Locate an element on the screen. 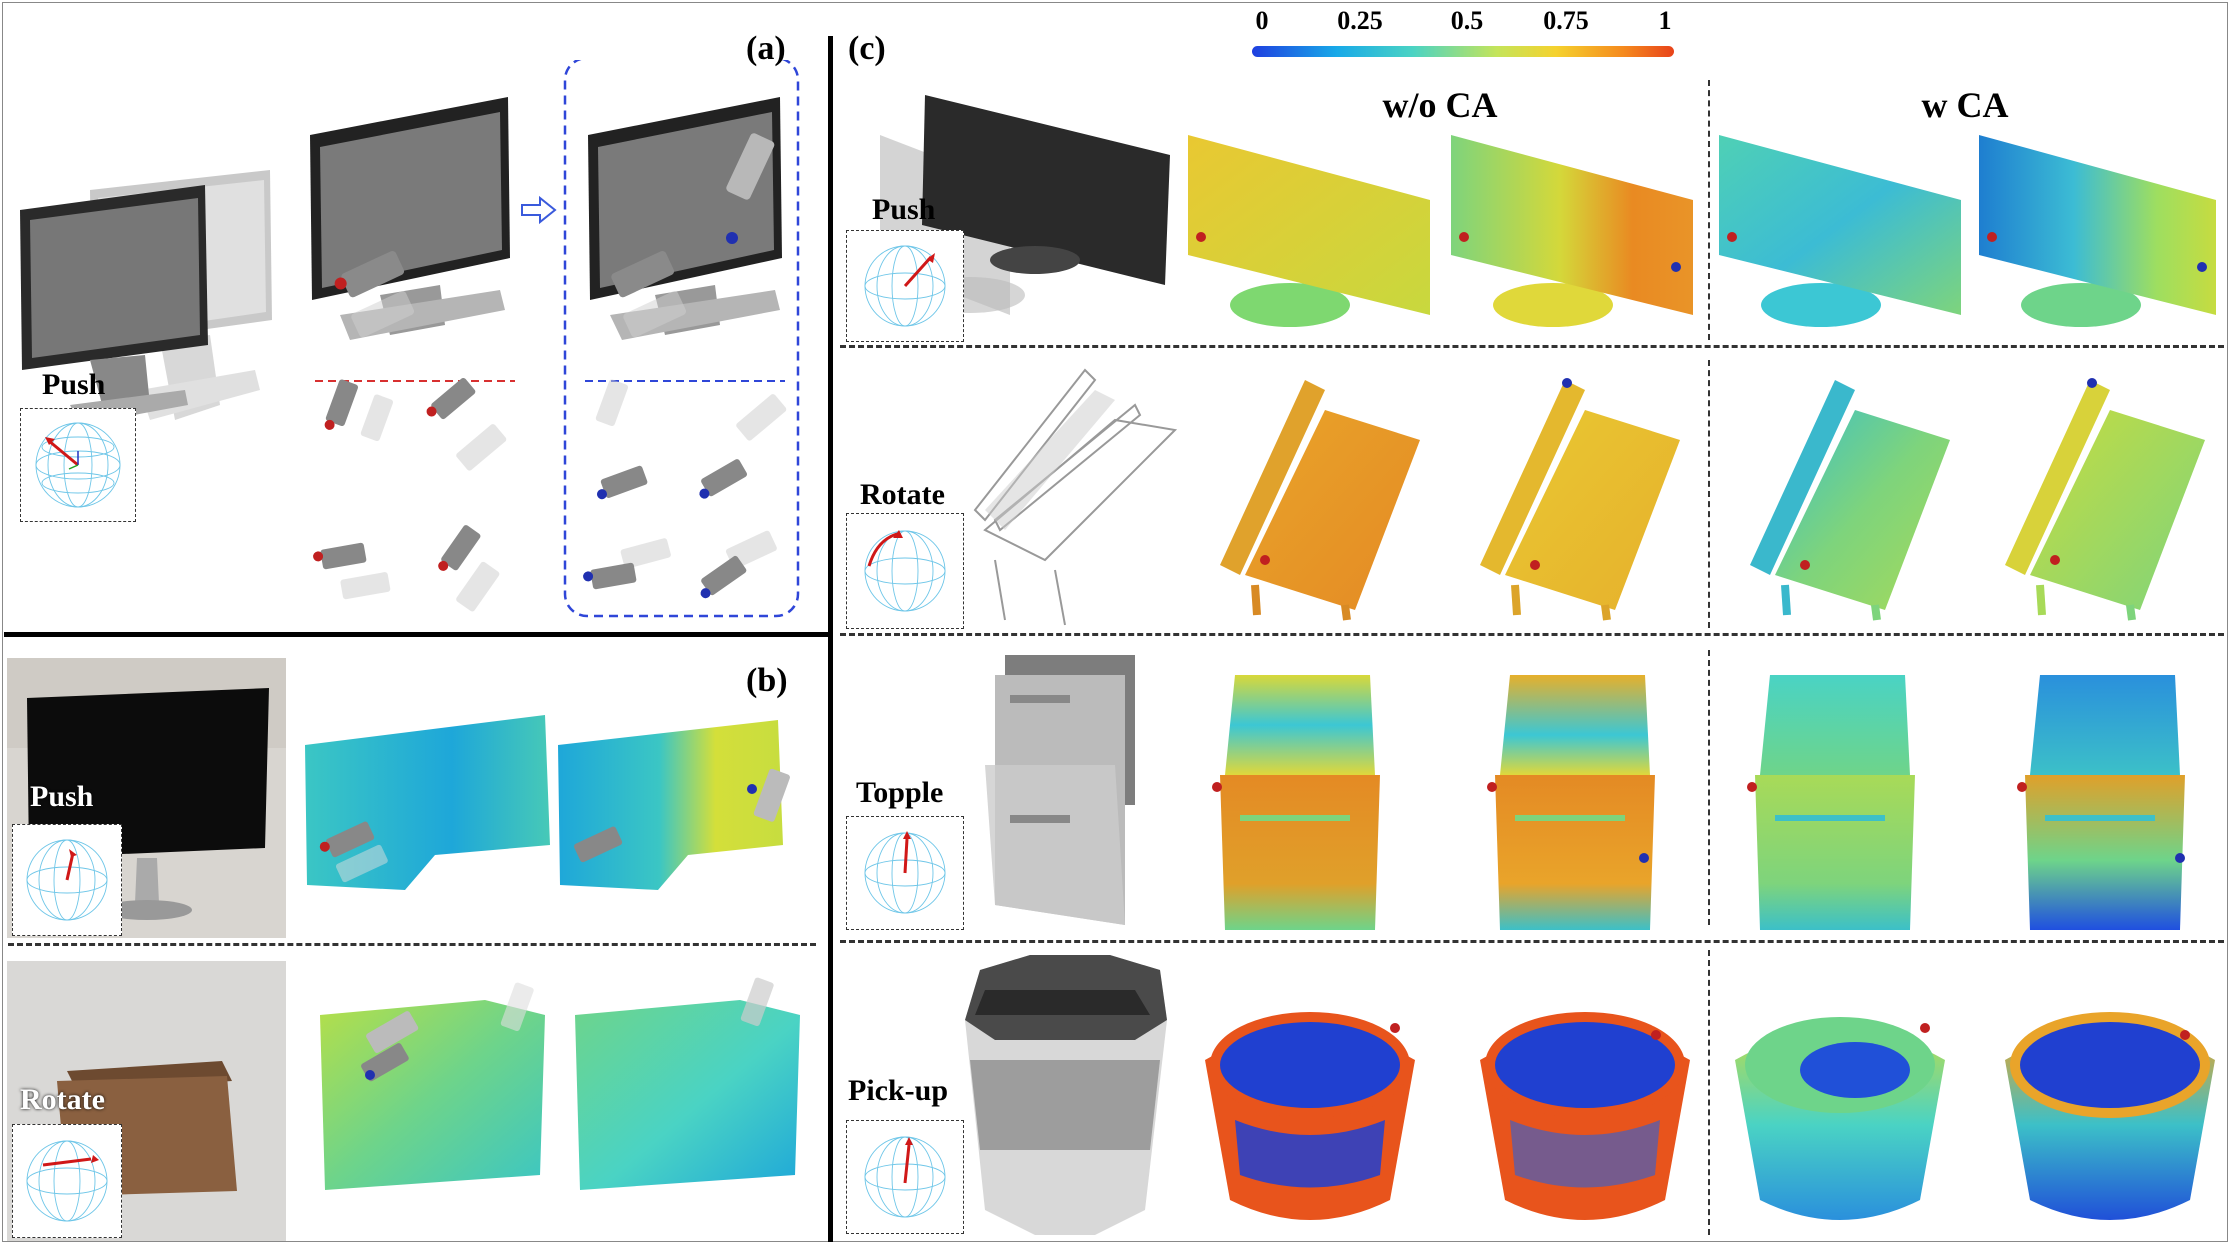 The width and height of the screenshot is (2232, 1246). monitor-right is located at coordinates (685, 218).